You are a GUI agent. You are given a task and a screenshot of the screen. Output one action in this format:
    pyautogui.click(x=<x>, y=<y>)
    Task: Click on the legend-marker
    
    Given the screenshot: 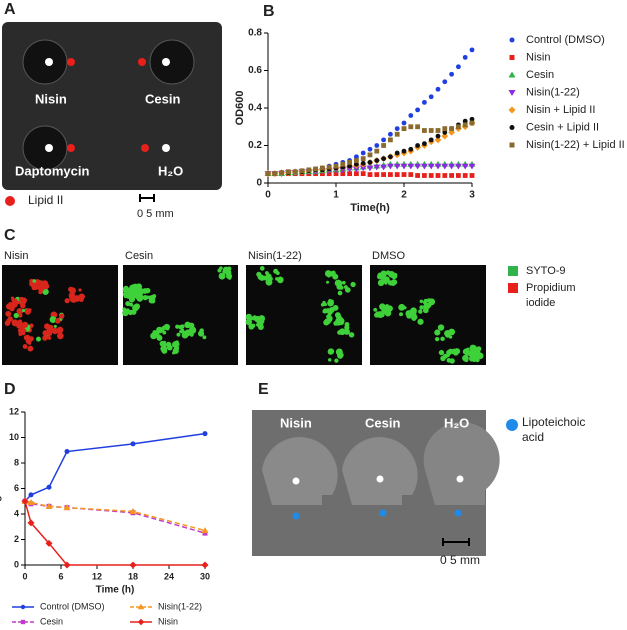 What is the action you would take?
    pyautogui.click(x=512, y=127)
    